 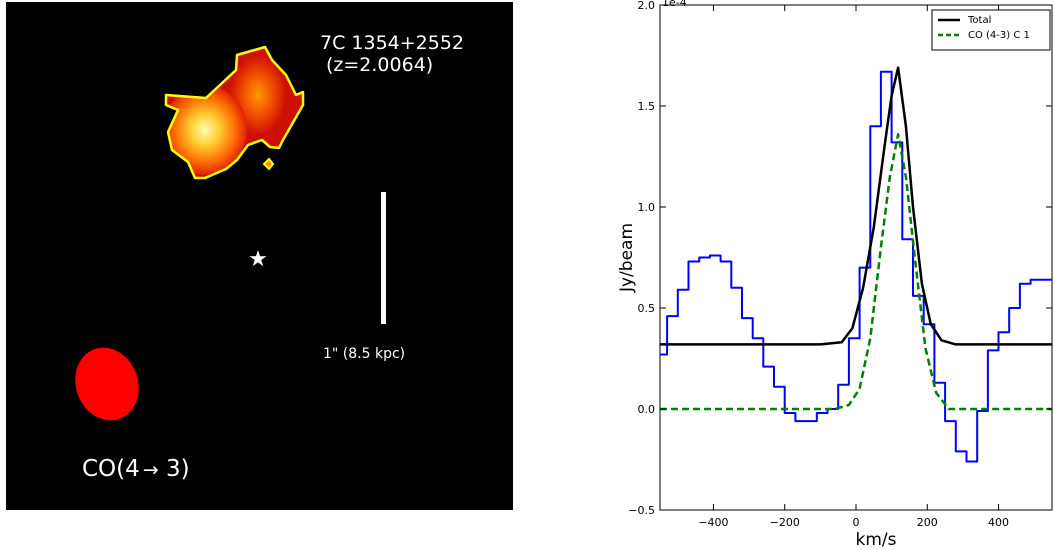 I want to click on legend-box, so click(x=991, y=30).